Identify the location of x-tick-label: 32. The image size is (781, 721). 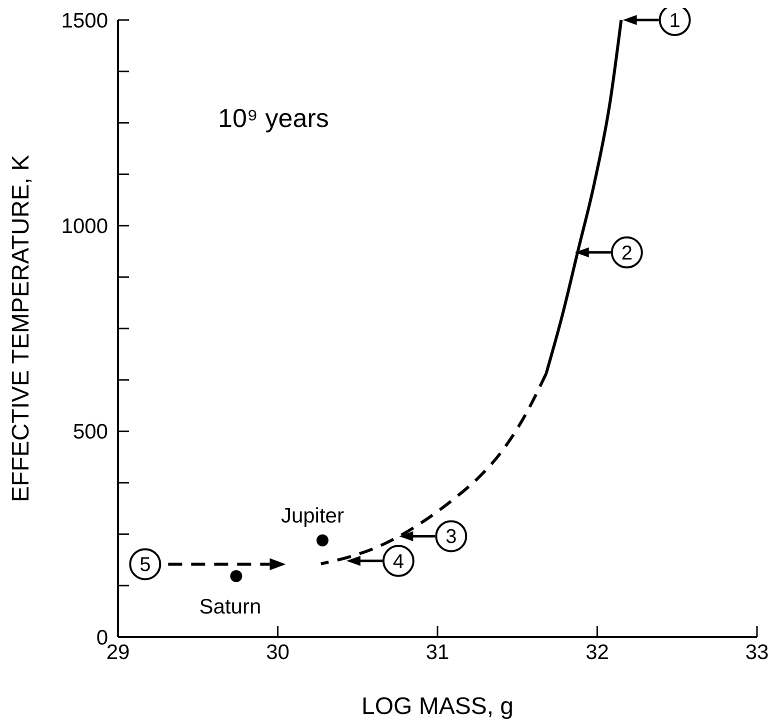
(597, 652).